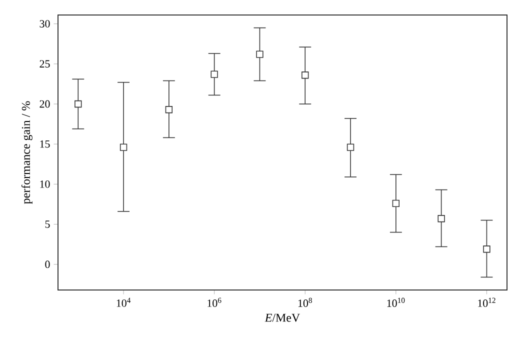 The image size is (522, 347). I want to click on x-tick-label: 10$^{6}$, so click(215, 302).